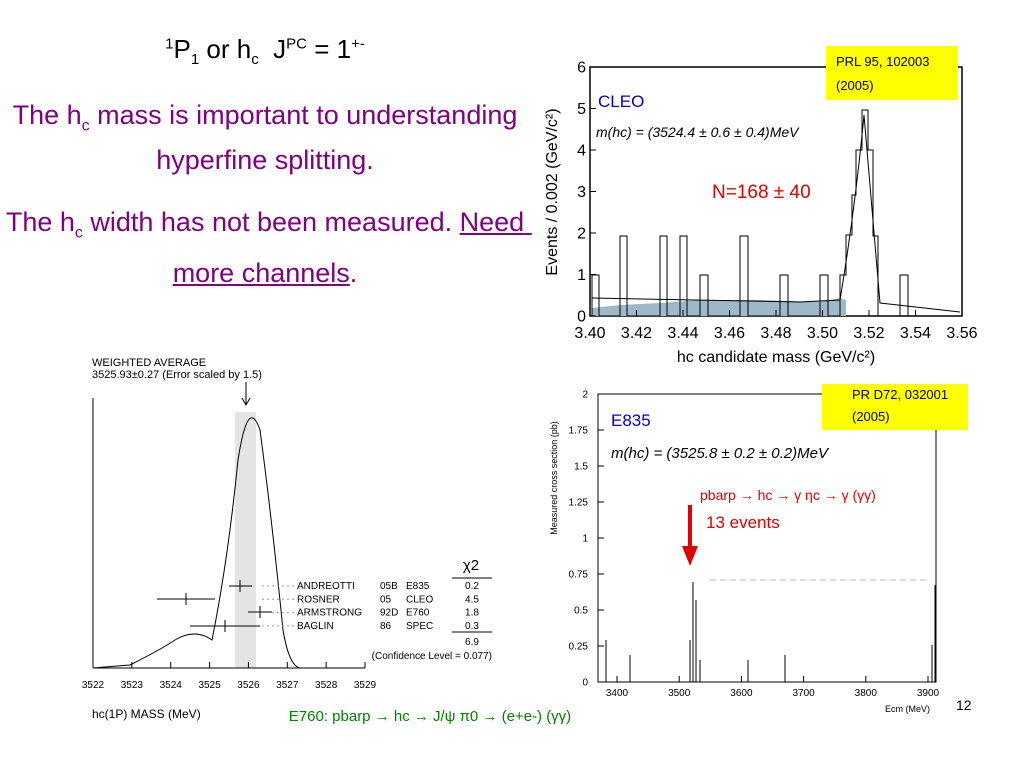 This screenshot has height=768, width=1024. Describe the element at coordinates (631, 420) in the screenshot. I see `label: E835` at that location.